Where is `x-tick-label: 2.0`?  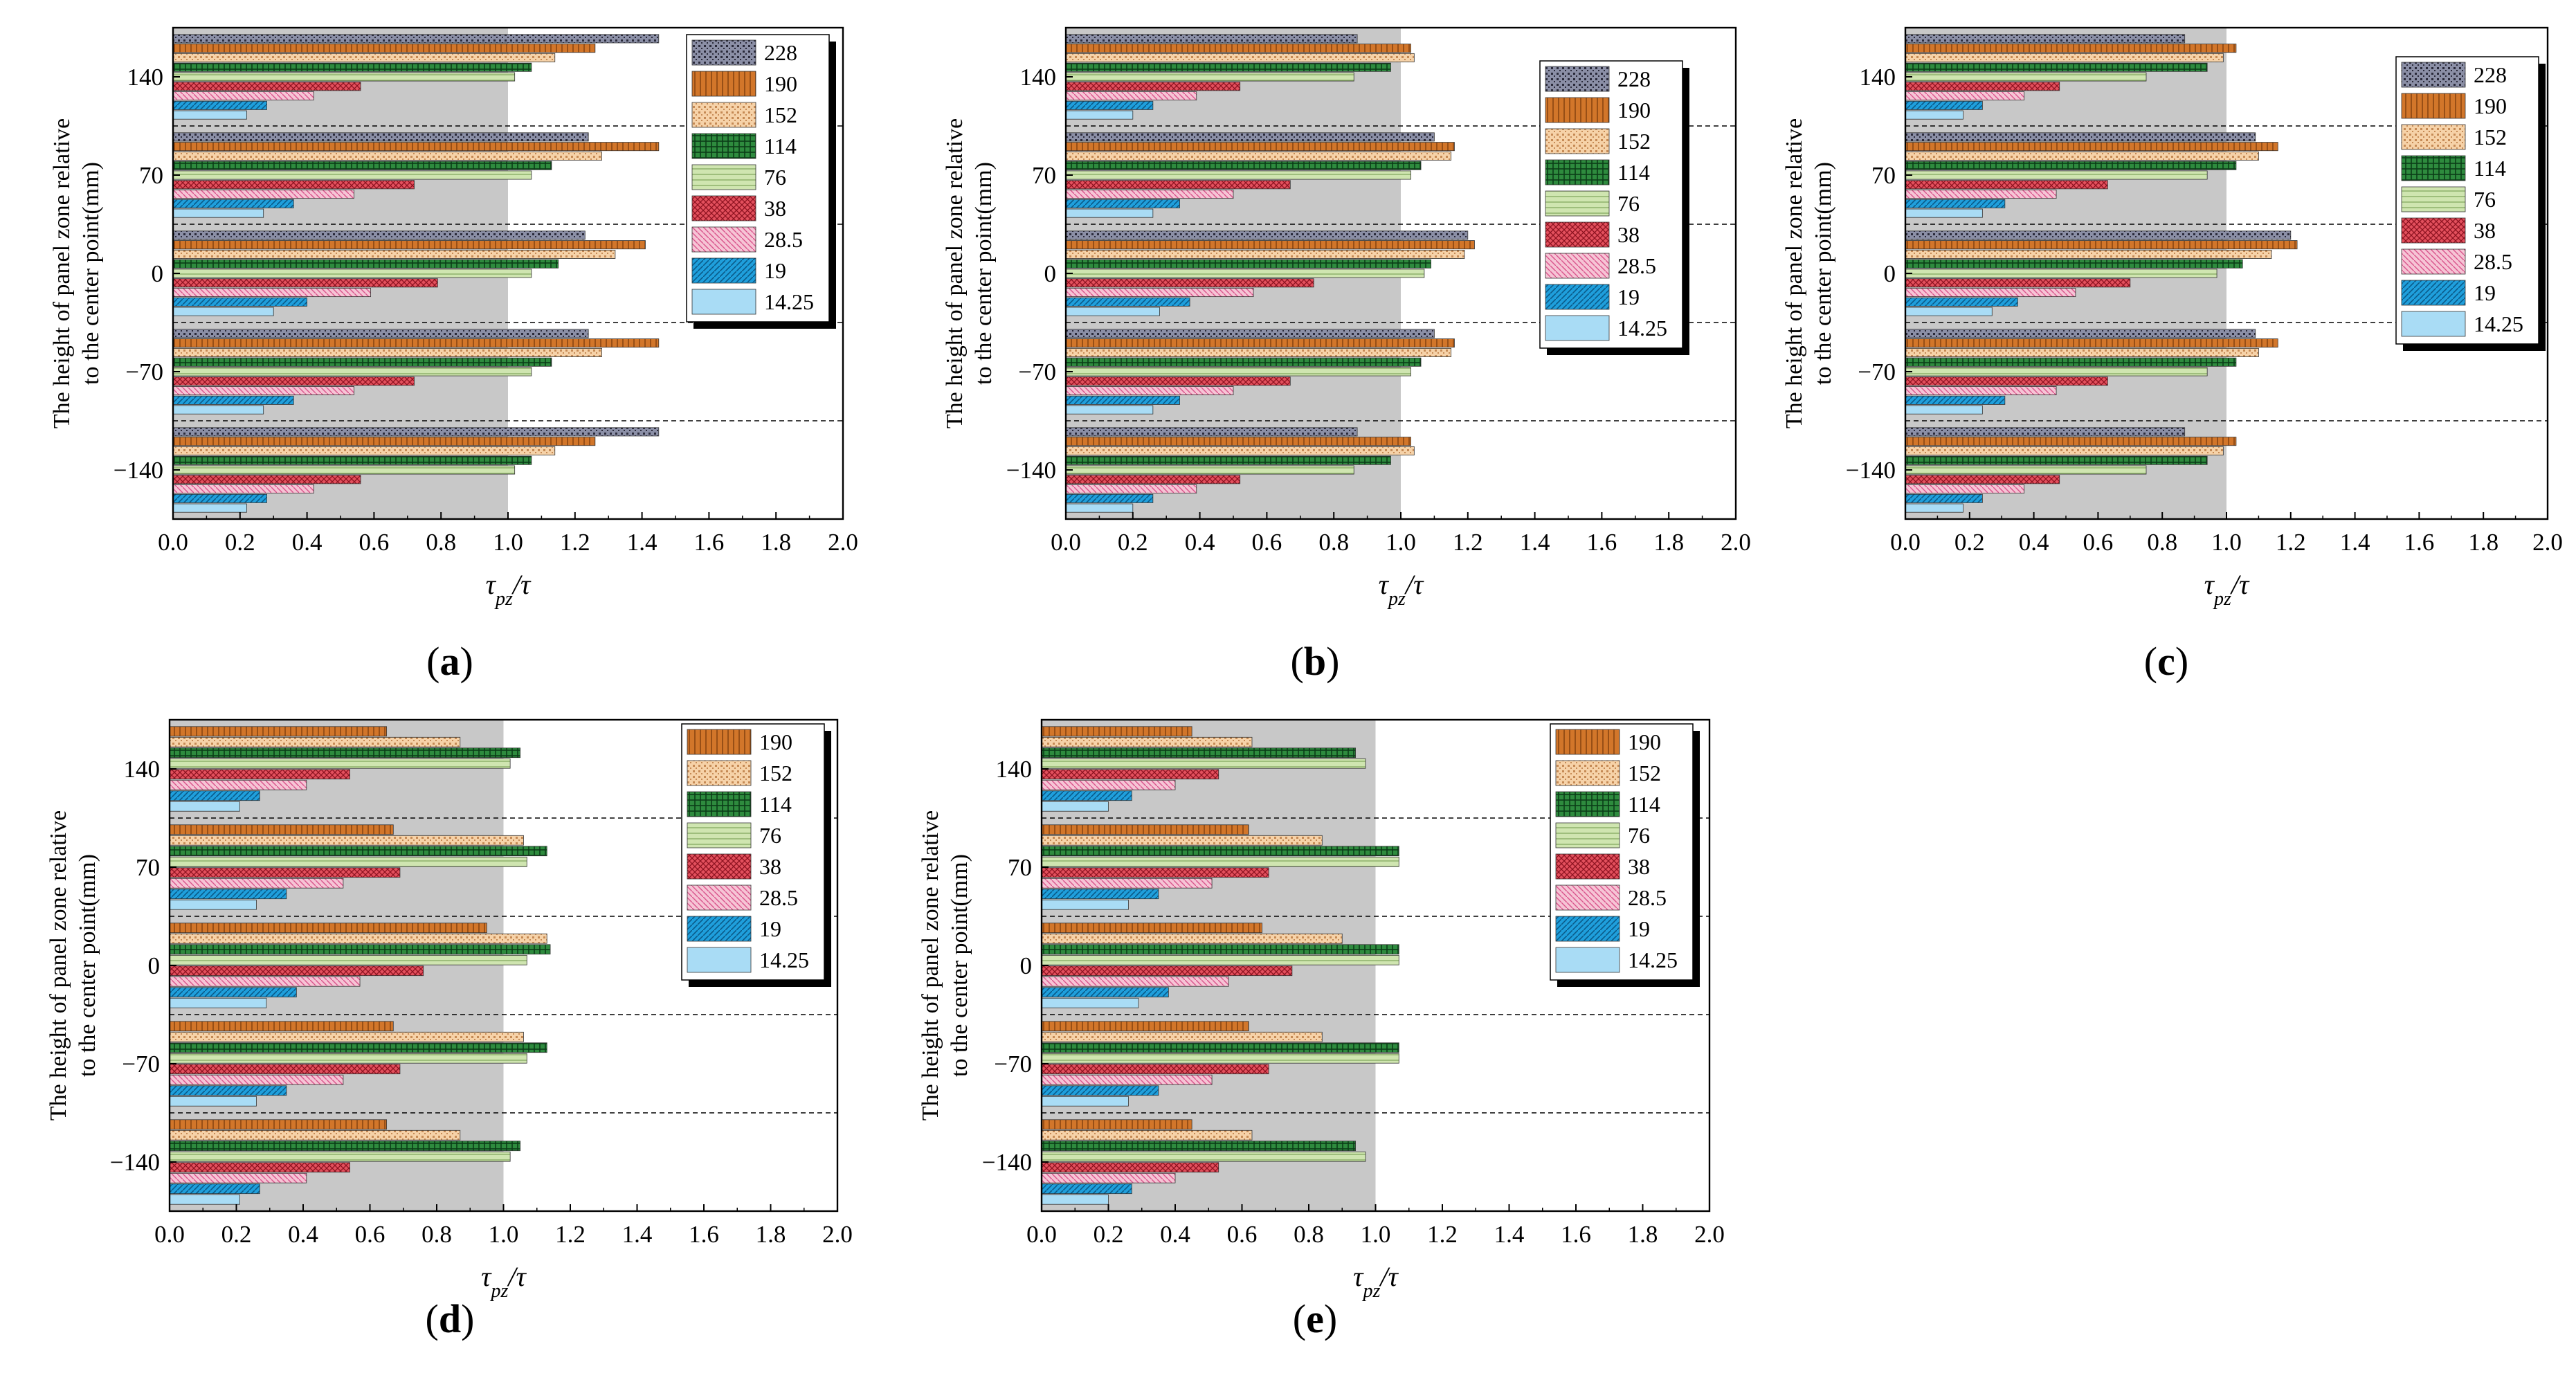 x-tick-label: 2.0 is located at coordinates (1709, 1234).